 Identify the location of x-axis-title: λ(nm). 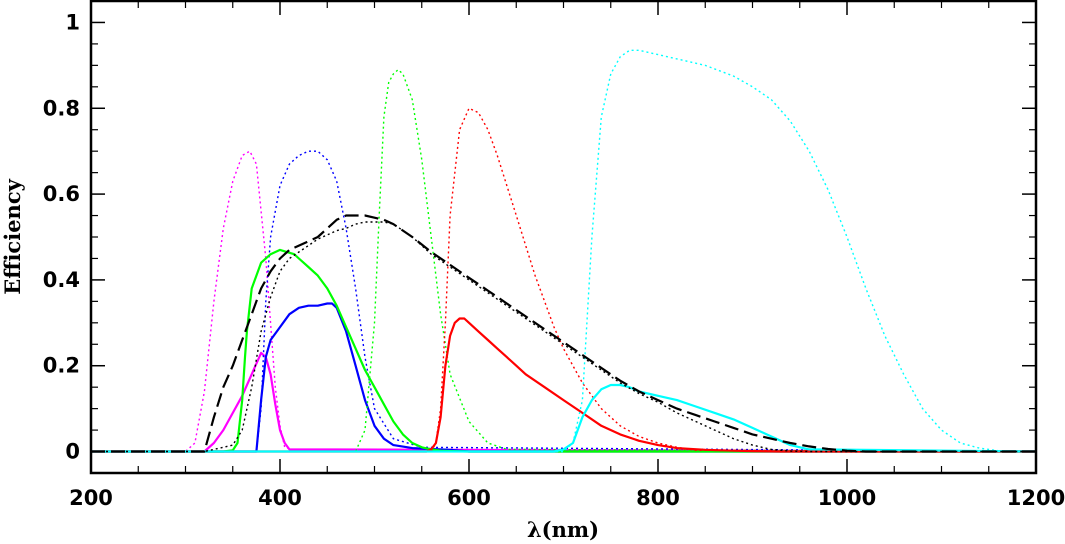
(563, 529).